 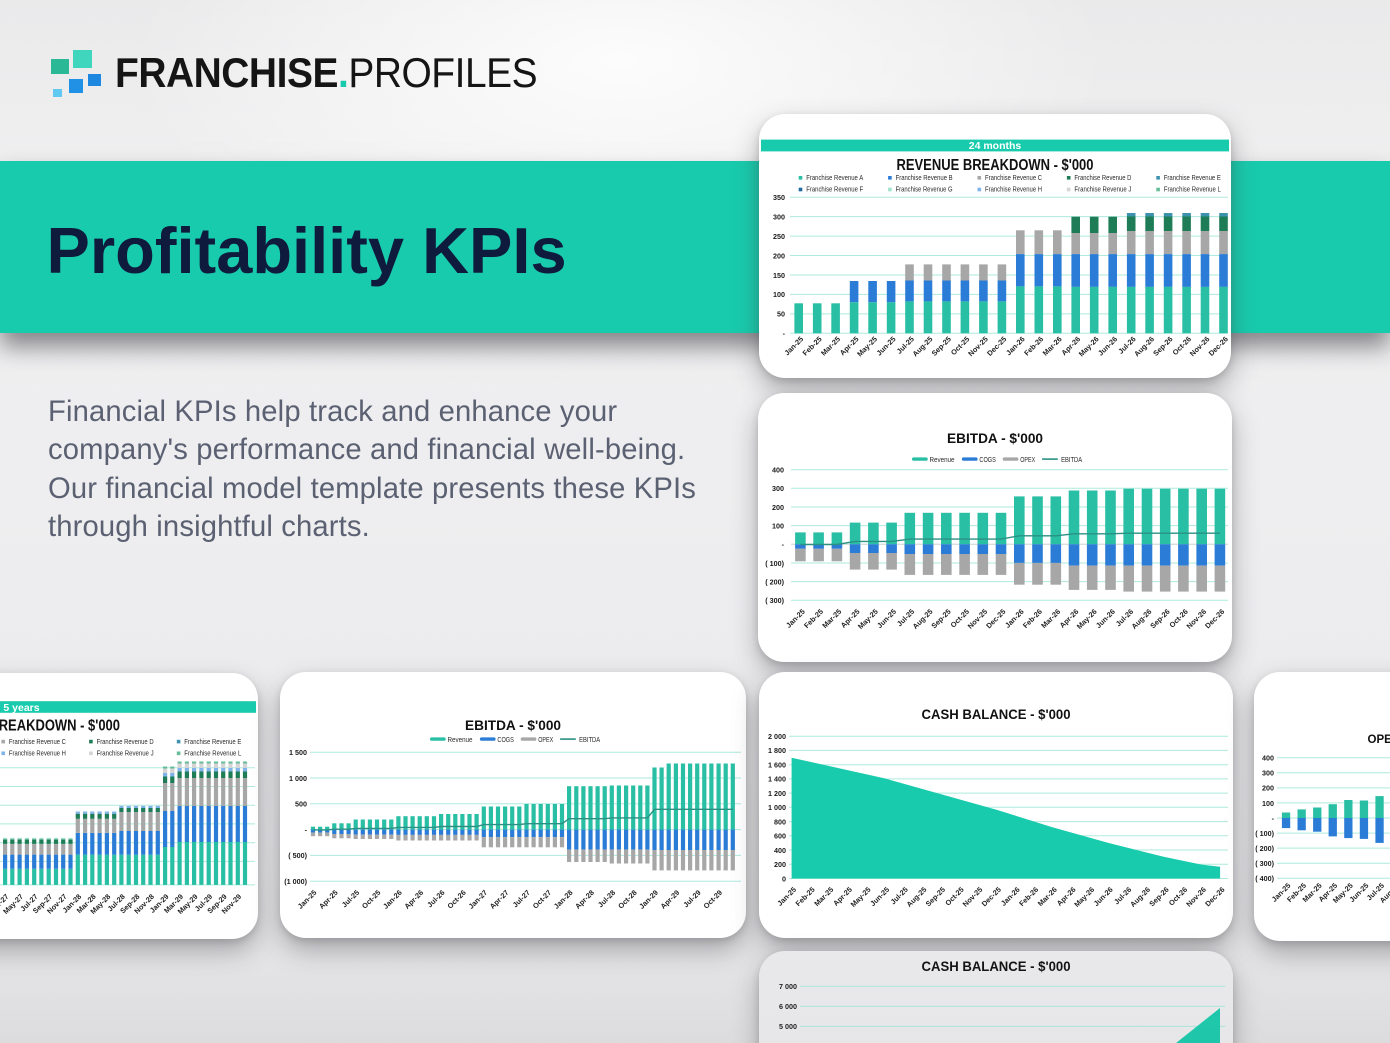 I want to click on svg-text: 1 800, so click(x=777, y=750).